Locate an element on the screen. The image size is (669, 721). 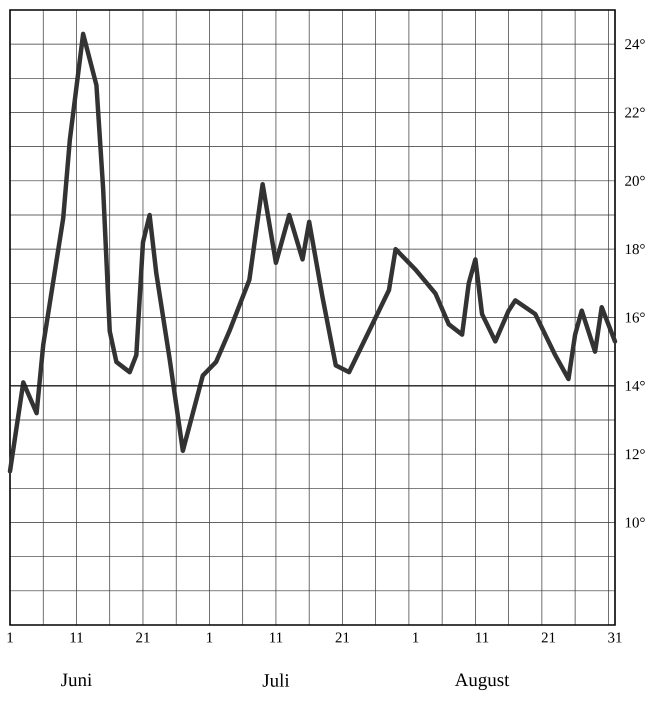
y-tick-label: 14° is located at coordinates (635, 385).